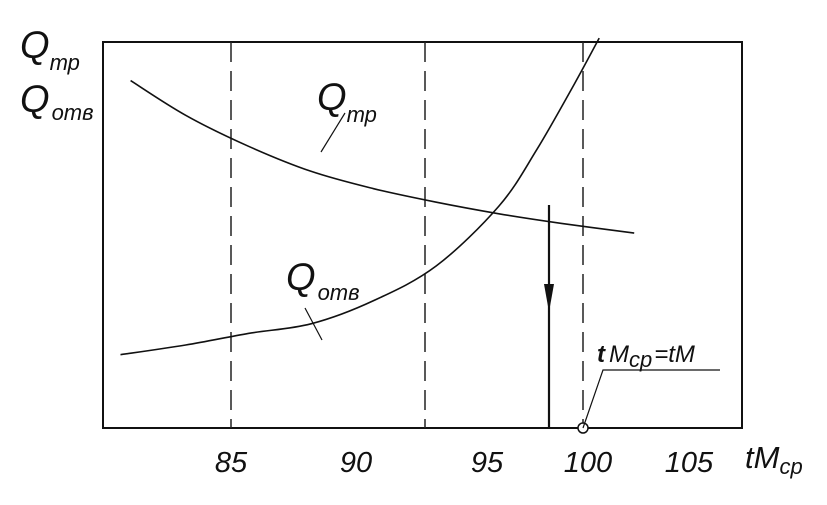 This screenshot has width=827, height=505. Describe the element at coordinates (50, 50) in the screenshot. I see `y-axis-label-line1: Qтр` at that location.